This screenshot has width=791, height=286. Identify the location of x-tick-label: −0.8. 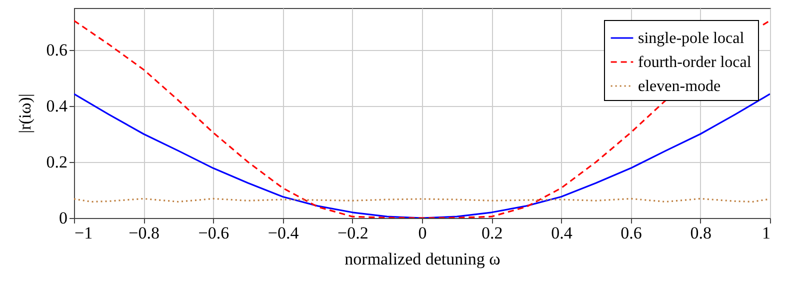
(144, 233).